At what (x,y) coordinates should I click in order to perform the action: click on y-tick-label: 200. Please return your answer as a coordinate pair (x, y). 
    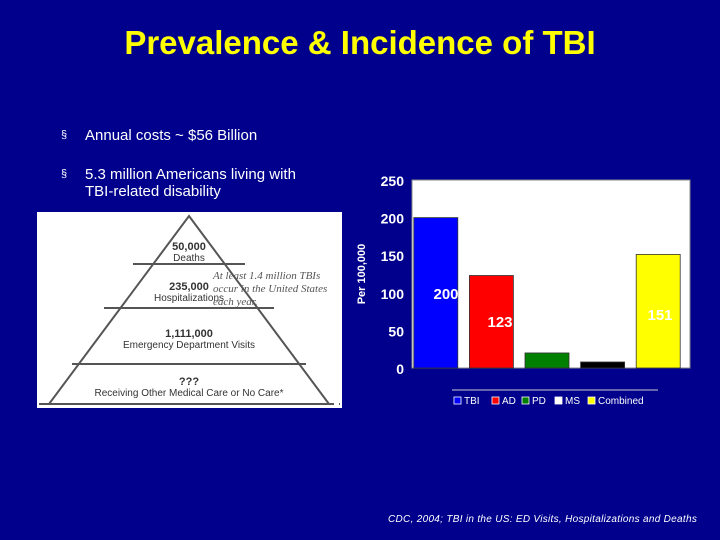
    Looking at the image, I should click on (393, 219).